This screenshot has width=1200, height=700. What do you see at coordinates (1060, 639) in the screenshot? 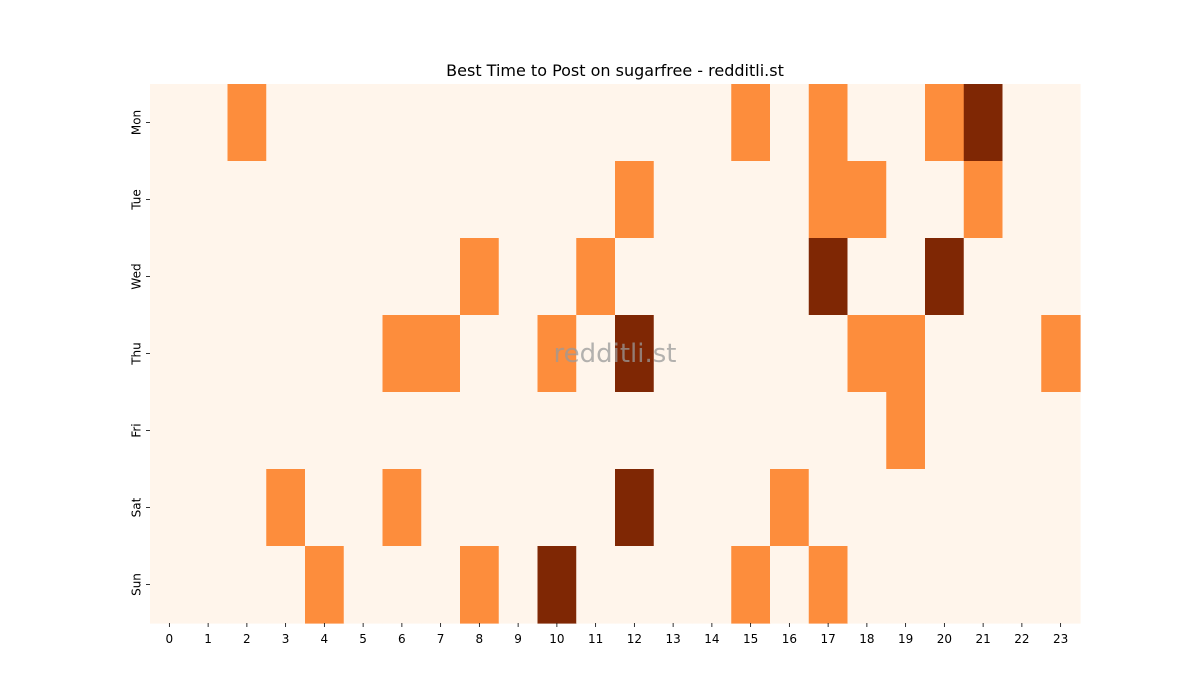
I see `x-tick-label: 23` at bounding box center [1060, 639].